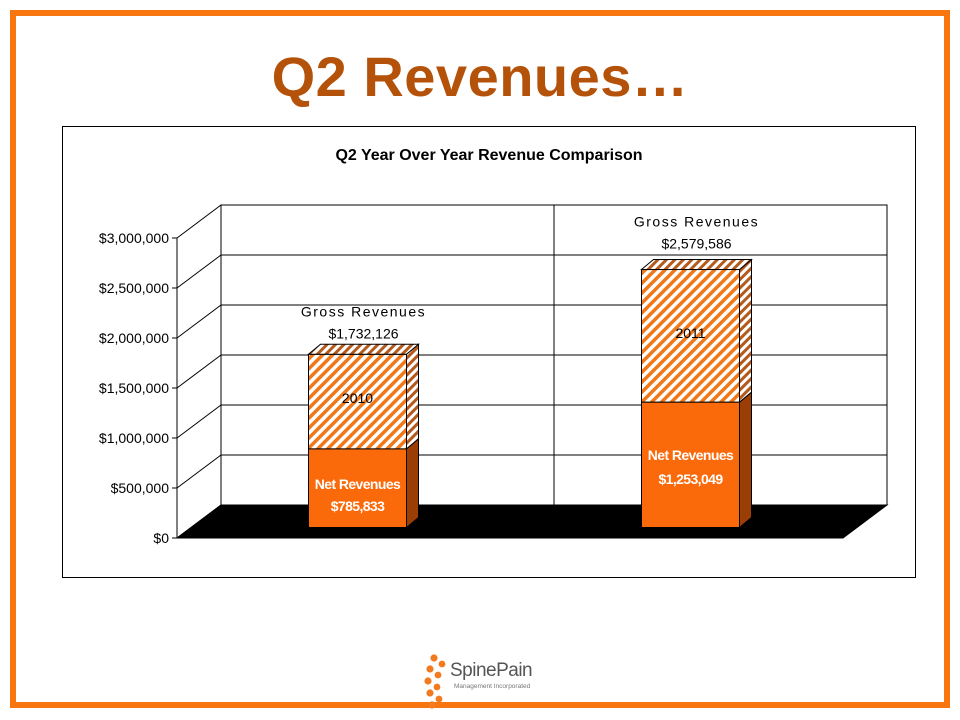 This screenshot has width=960, height=720. What do you see at coordinates (696, 265) in the screenshot?
I see `bar-gross-top-2011` at bounding box center [696, 265].